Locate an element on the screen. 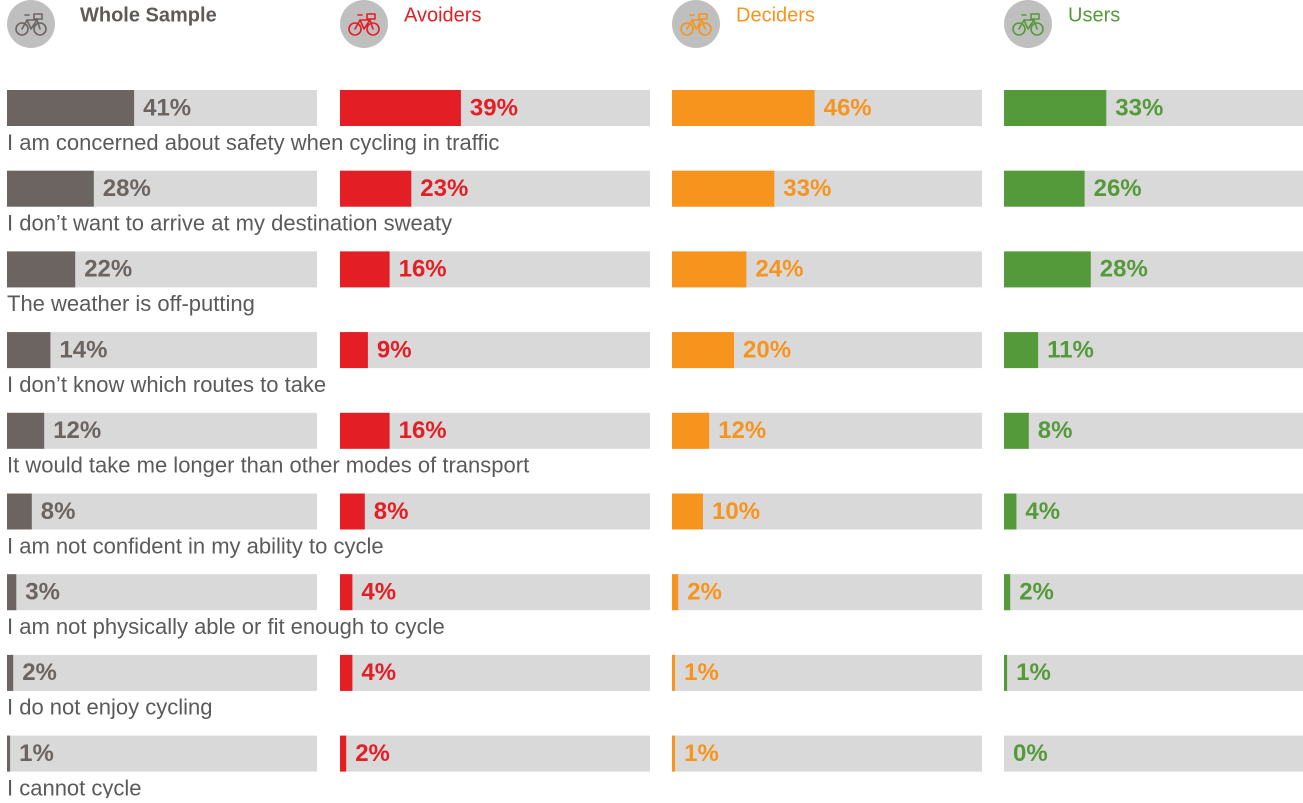  value-label: 22% is located at coordinates (108, 269).